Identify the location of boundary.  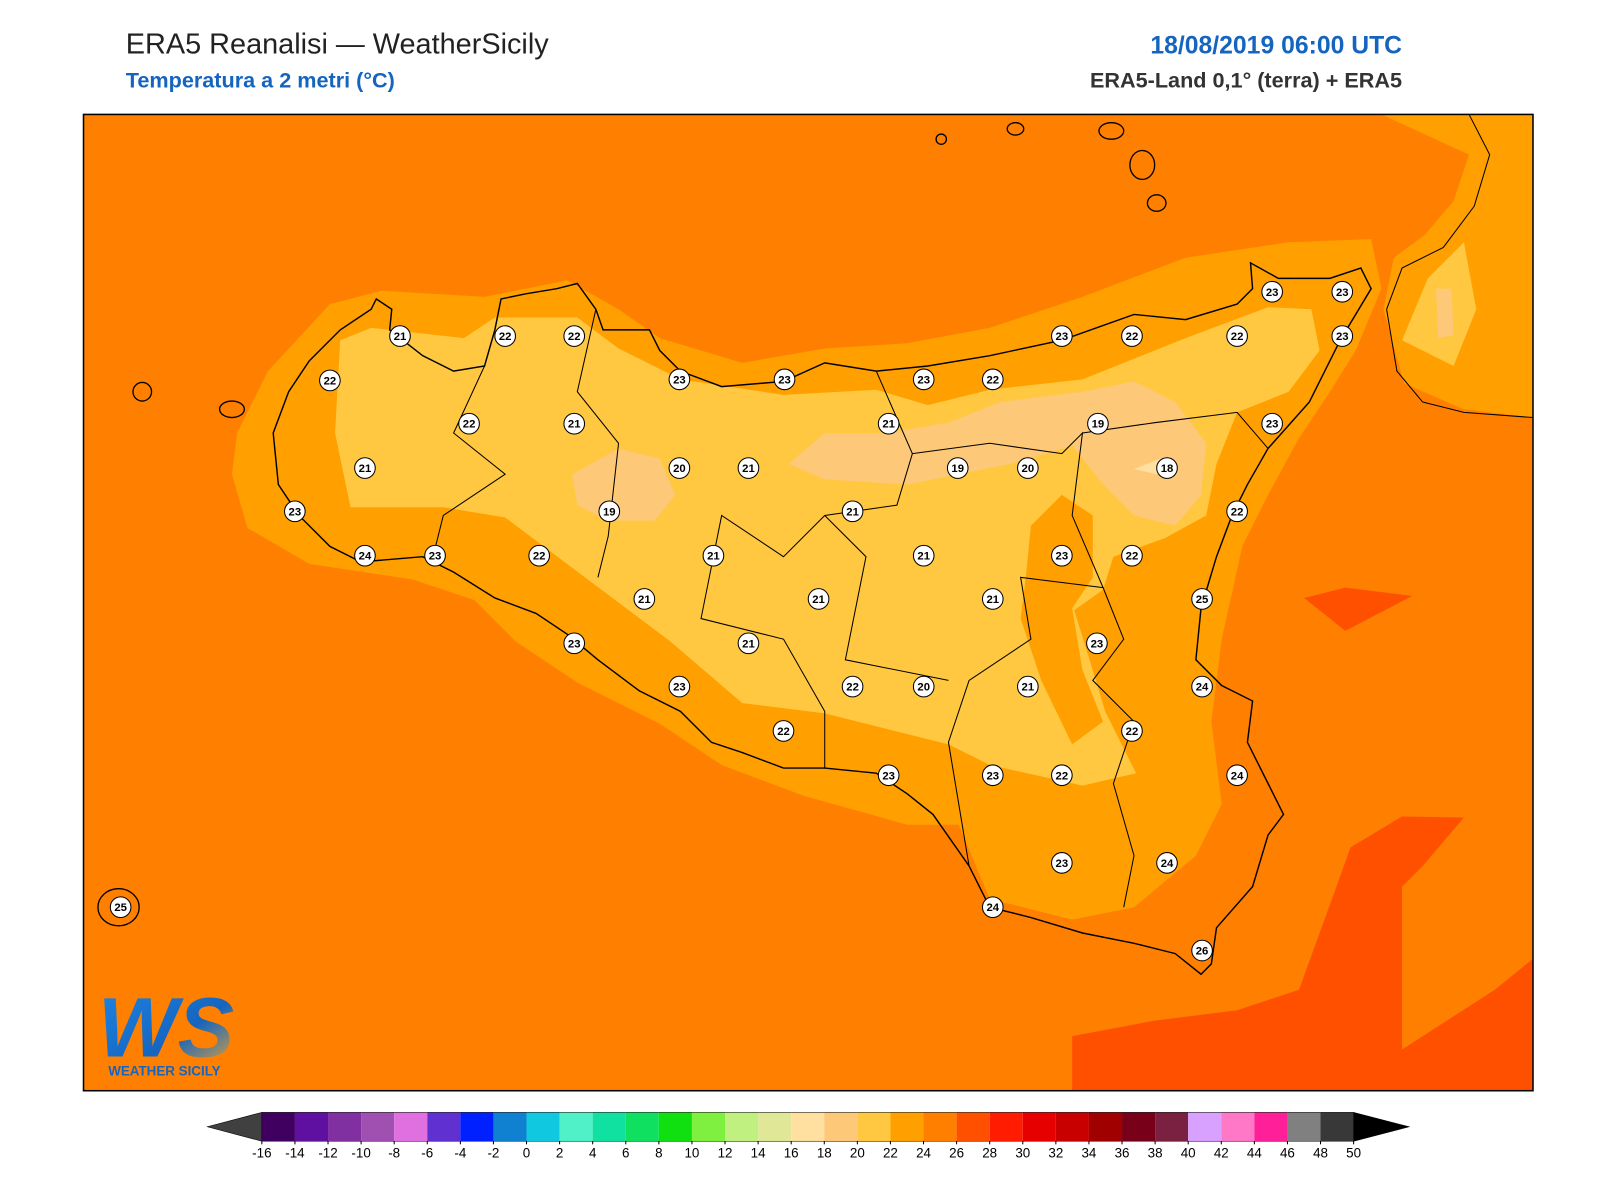
(806, 569).